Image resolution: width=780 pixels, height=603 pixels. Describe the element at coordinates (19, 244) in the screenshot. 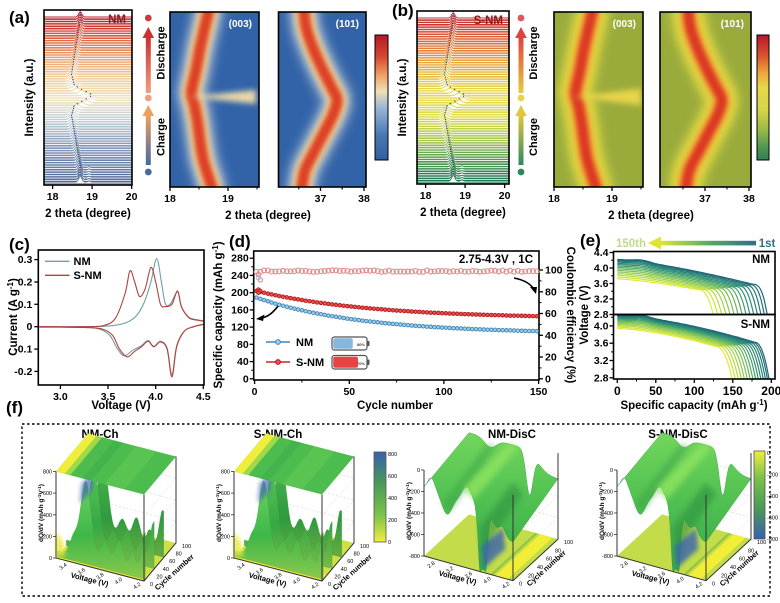

I see `svg-text: (c)` at that location.